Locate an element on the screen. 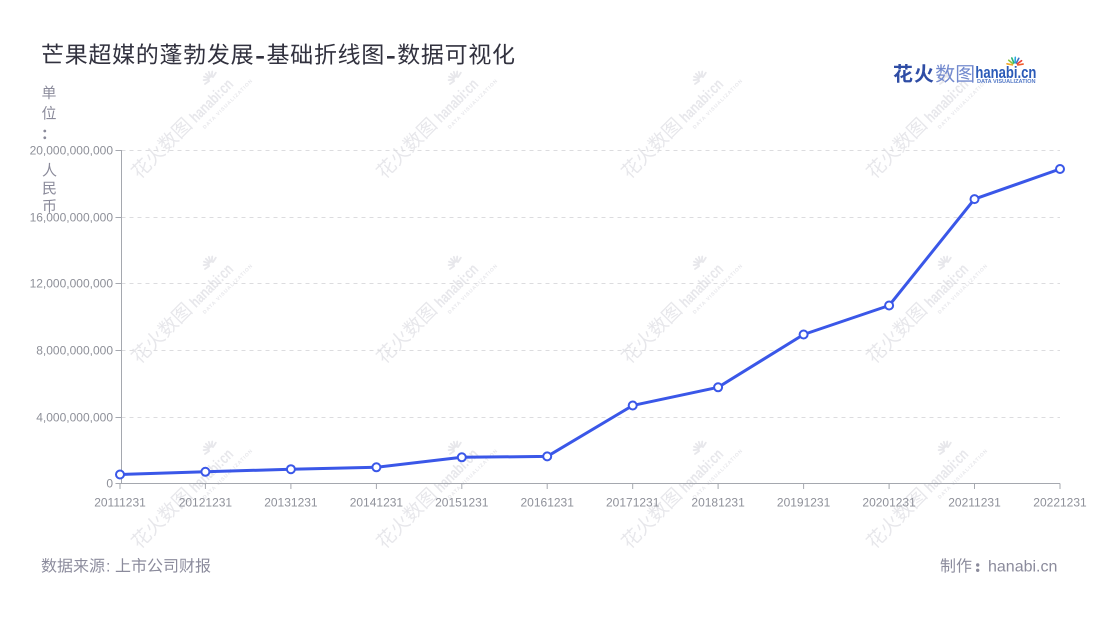 The image size is (1100, 620). svg-text: 20211231 is located at coordinates (974, 502).